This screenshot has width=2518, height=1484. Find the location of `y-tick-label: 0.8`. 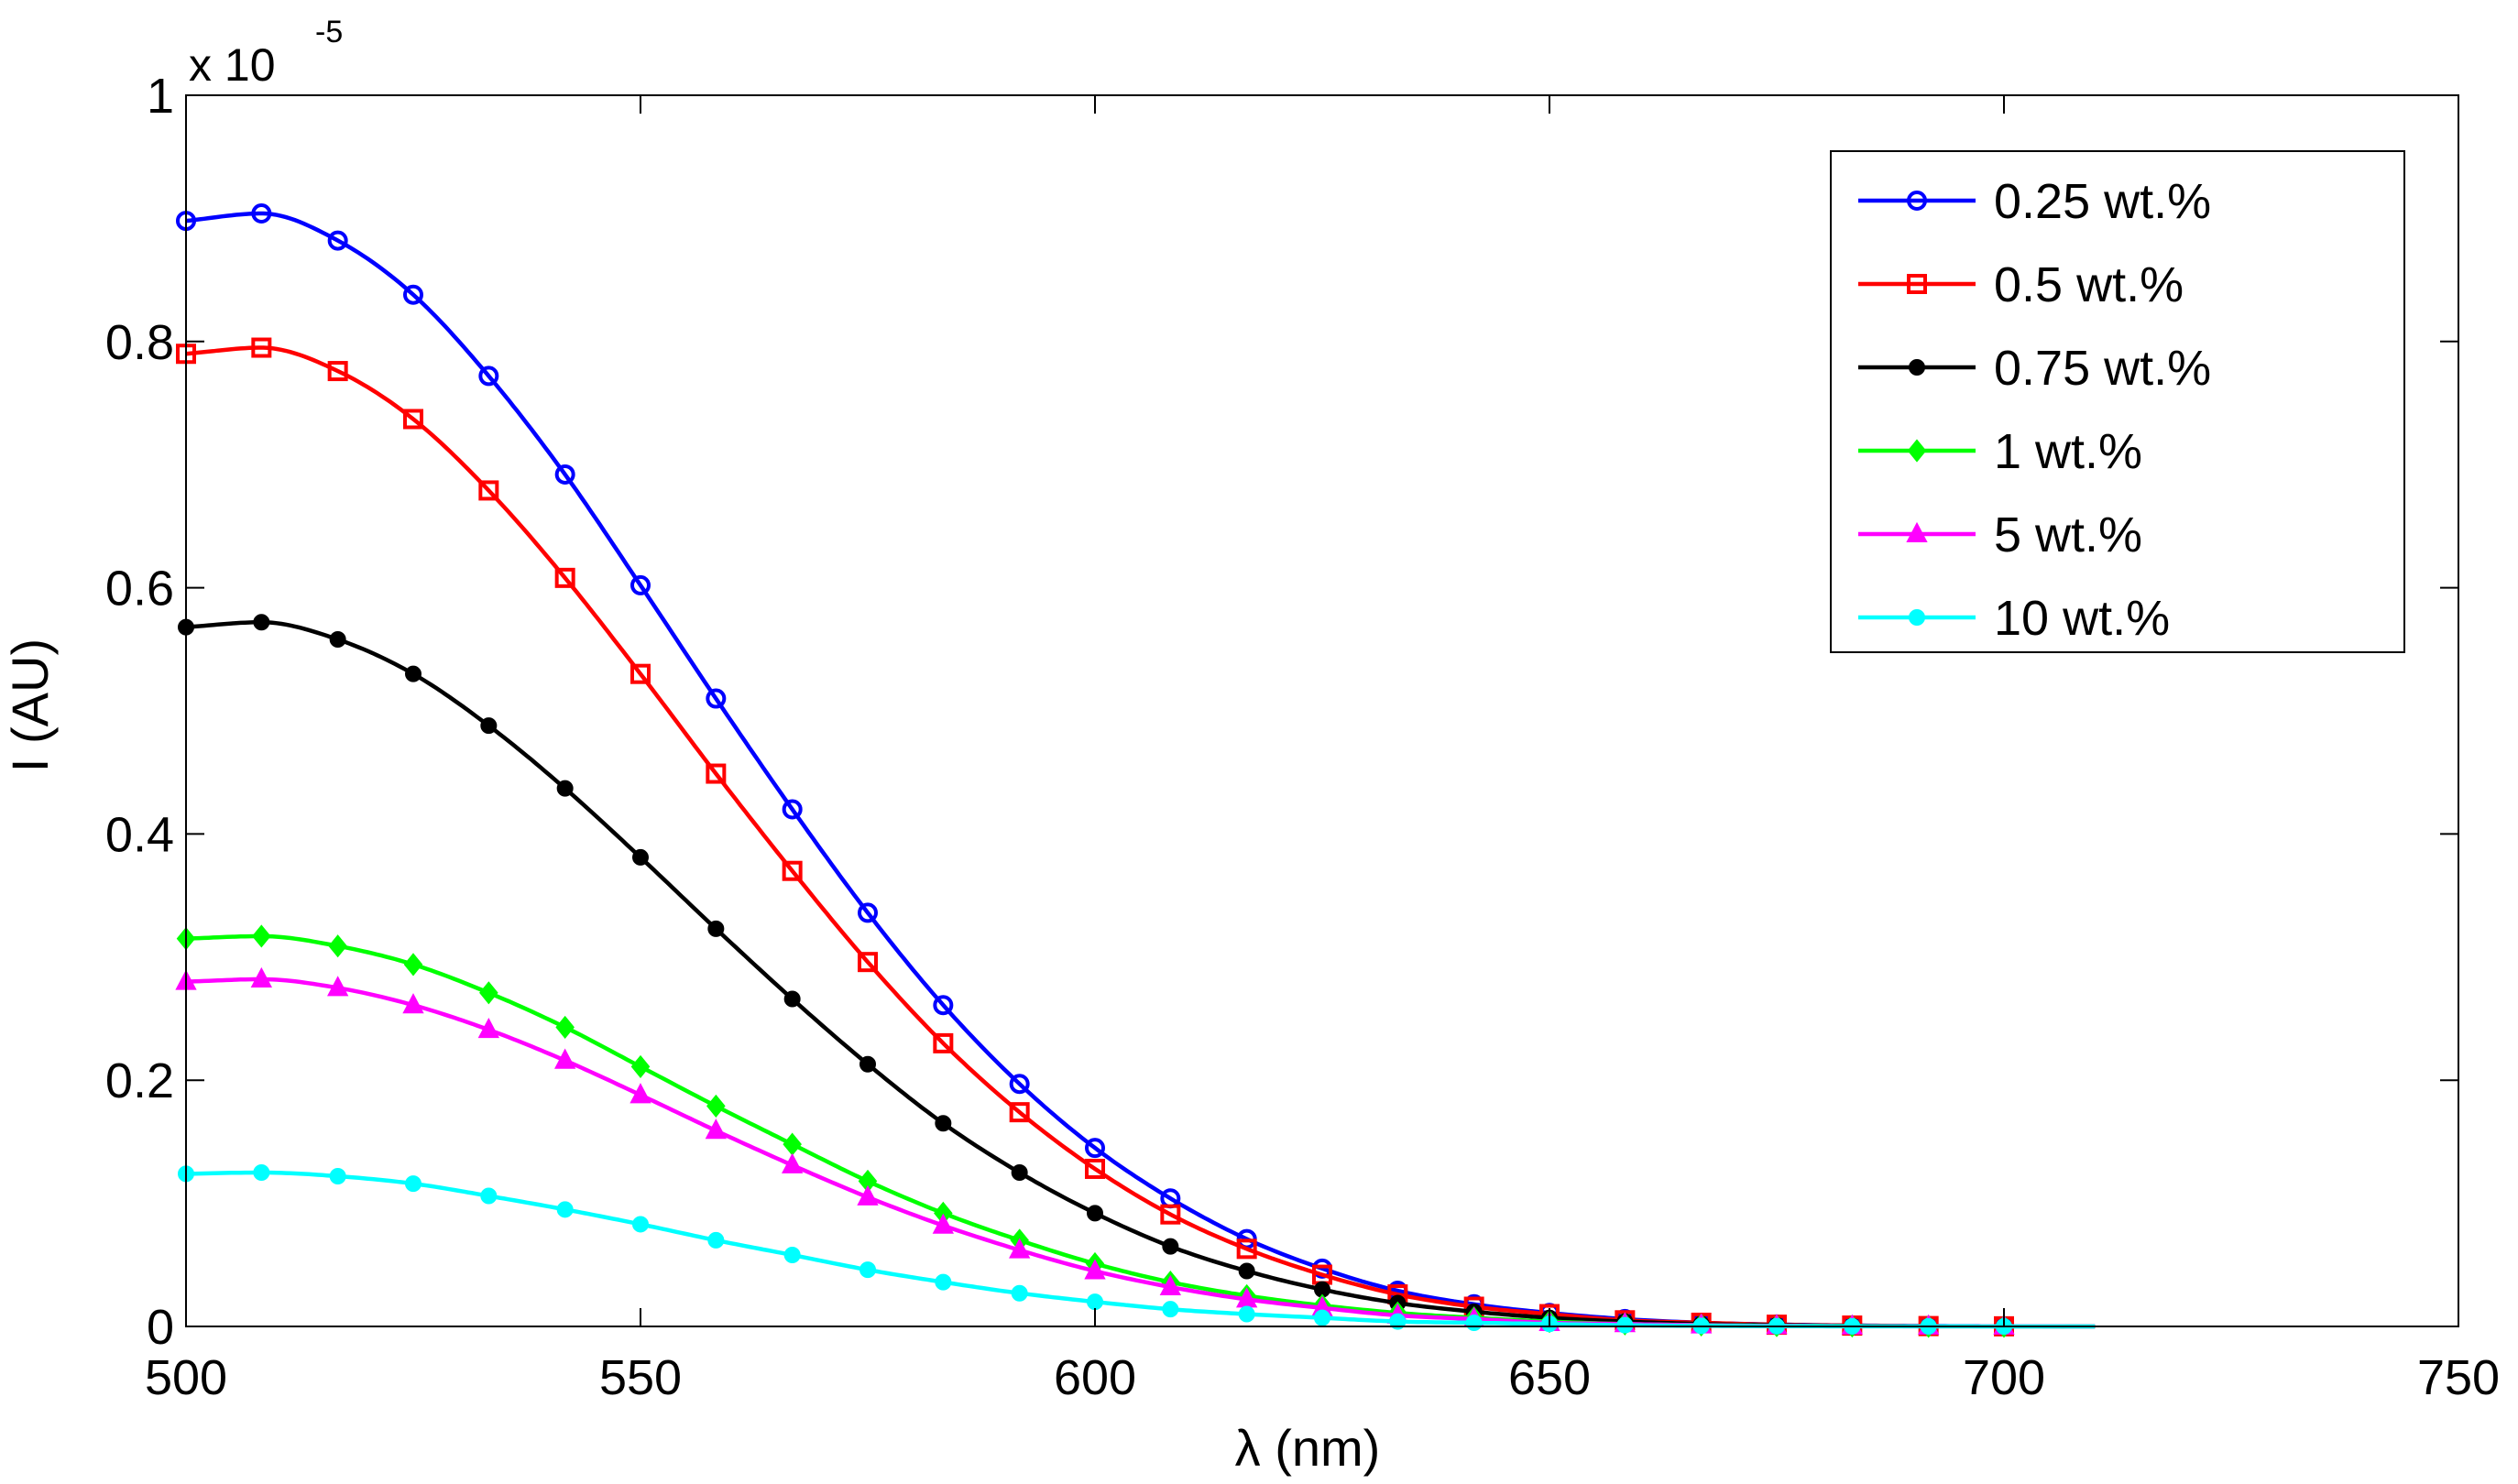

y-tick-label: 0.8 is located at coordinates (139, 342).